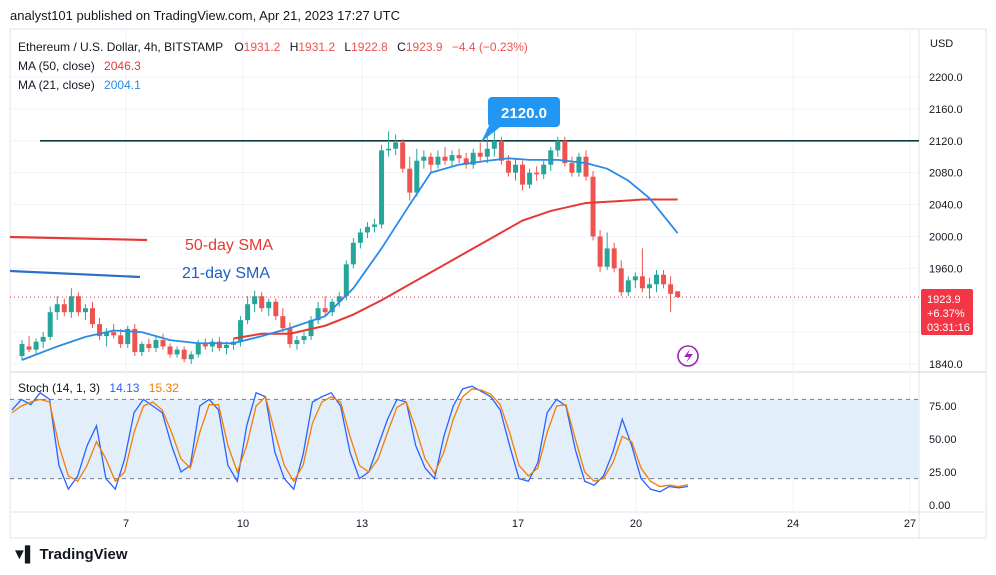 The height and width of the screenshot is (575, 996). I want to click on legend-c-value: 1923.9, so click(424, 47).